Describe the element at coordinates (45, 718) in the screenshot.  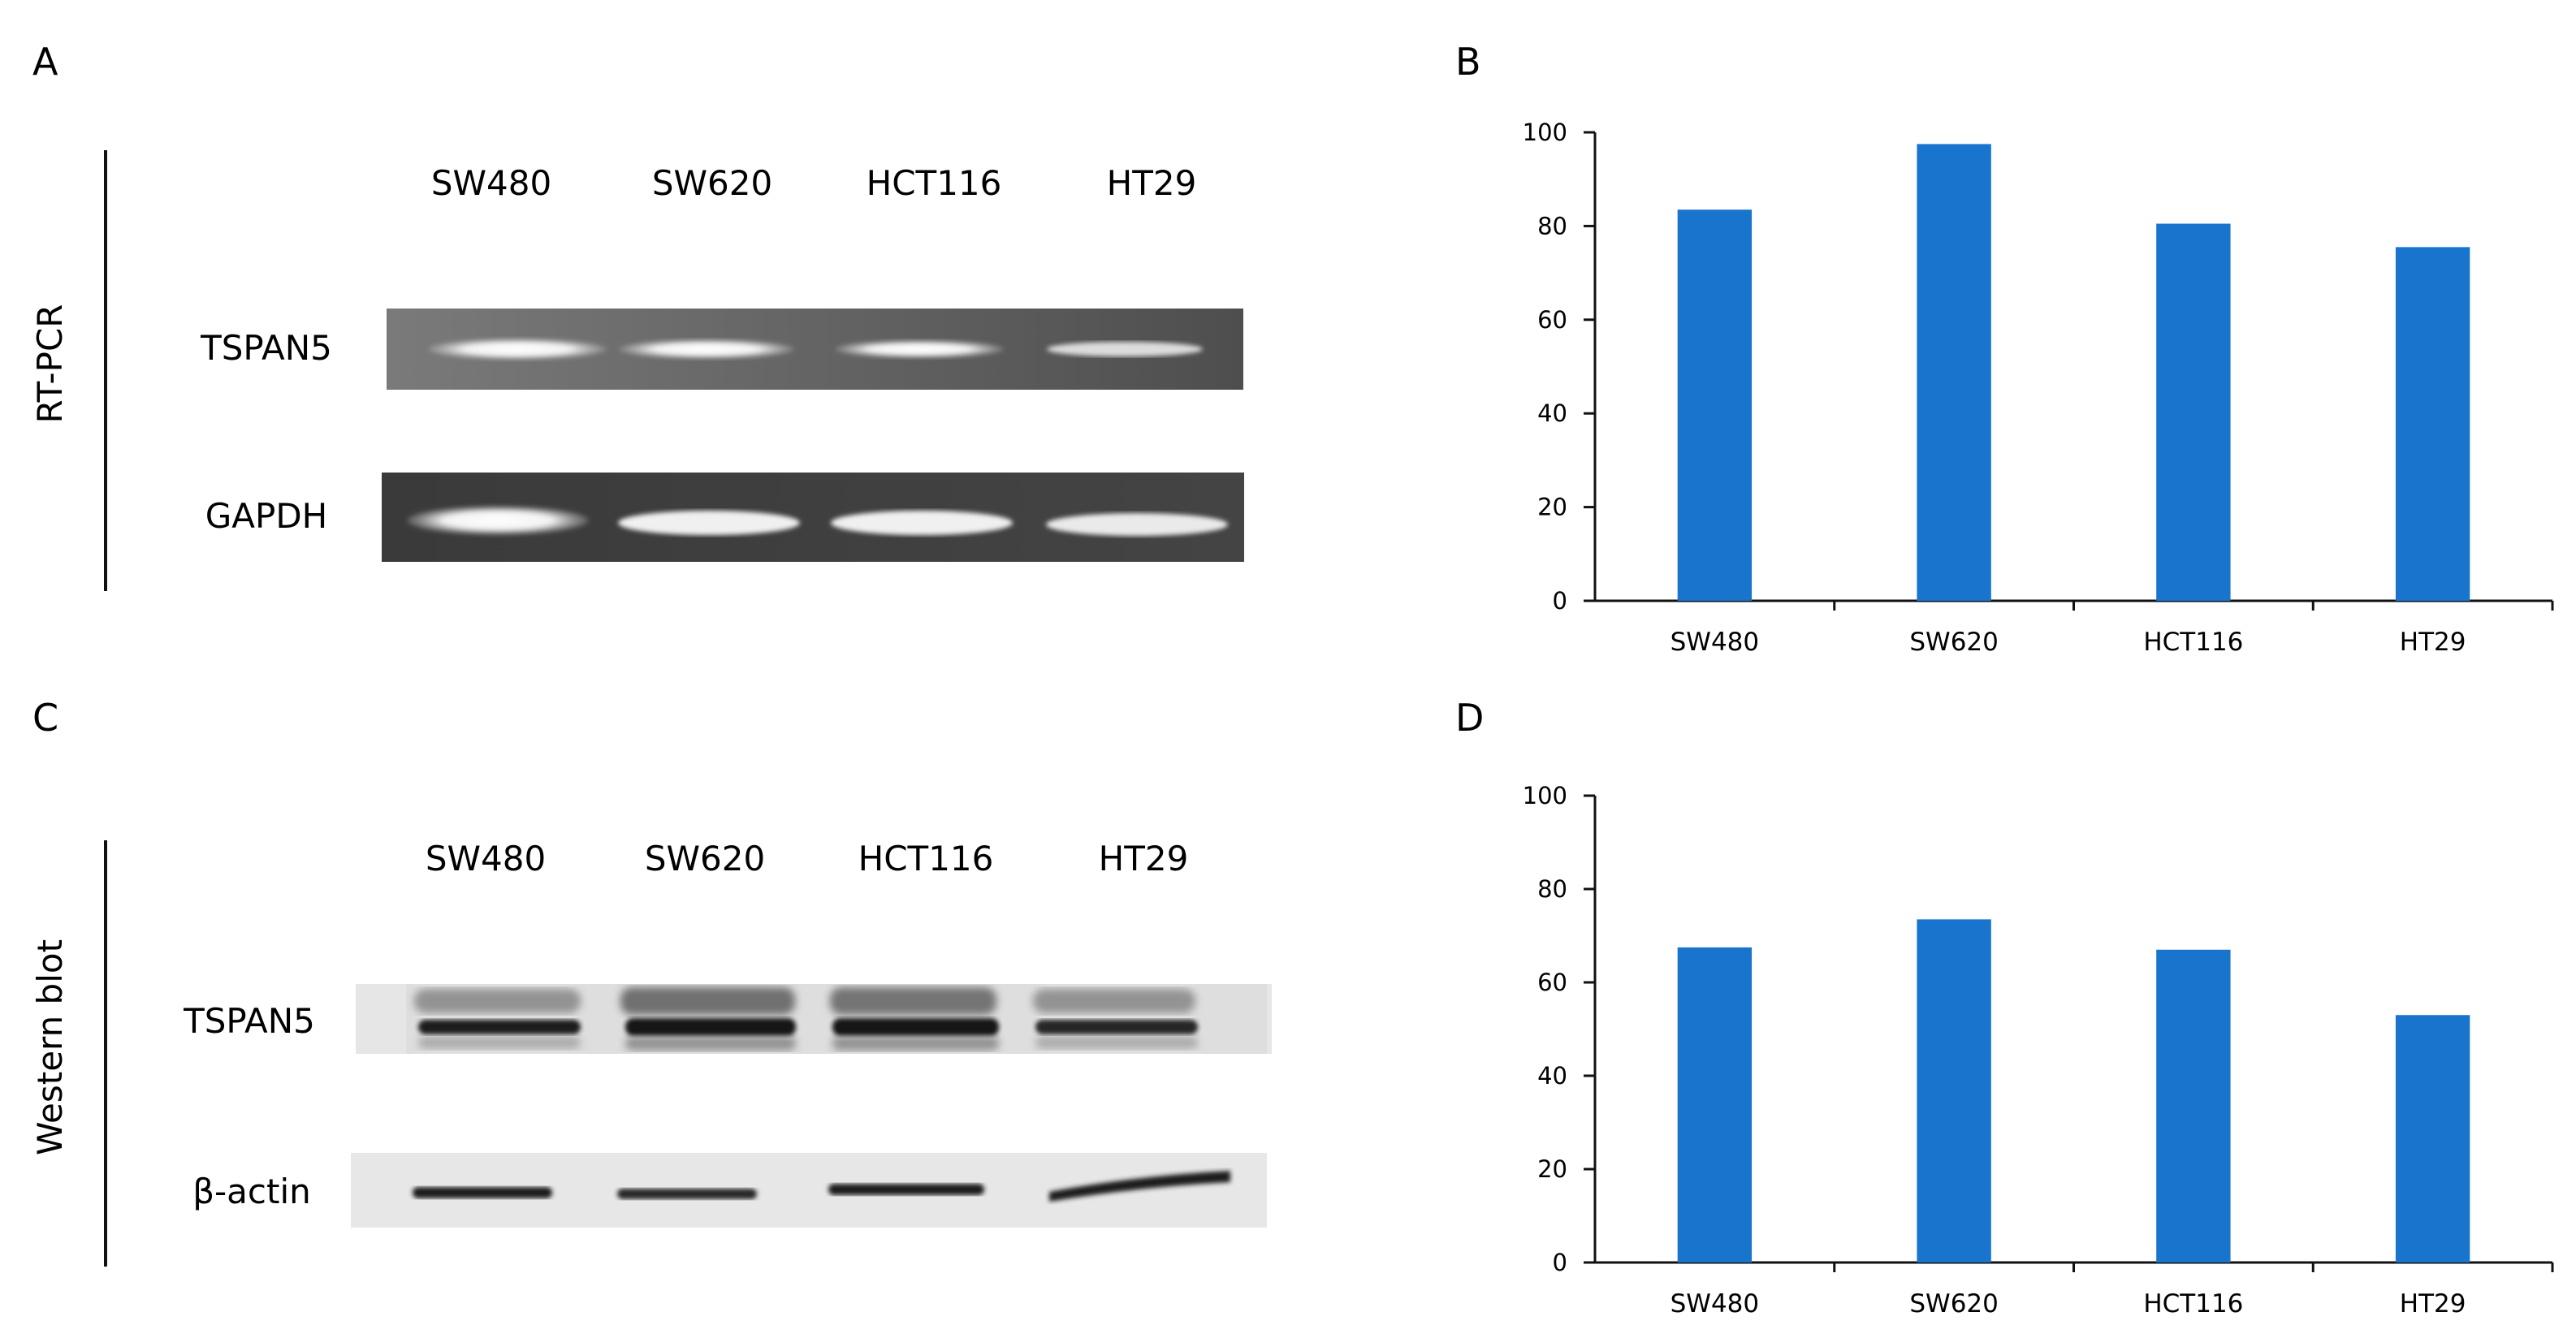
I see `panel-letter-c: C` at that location.